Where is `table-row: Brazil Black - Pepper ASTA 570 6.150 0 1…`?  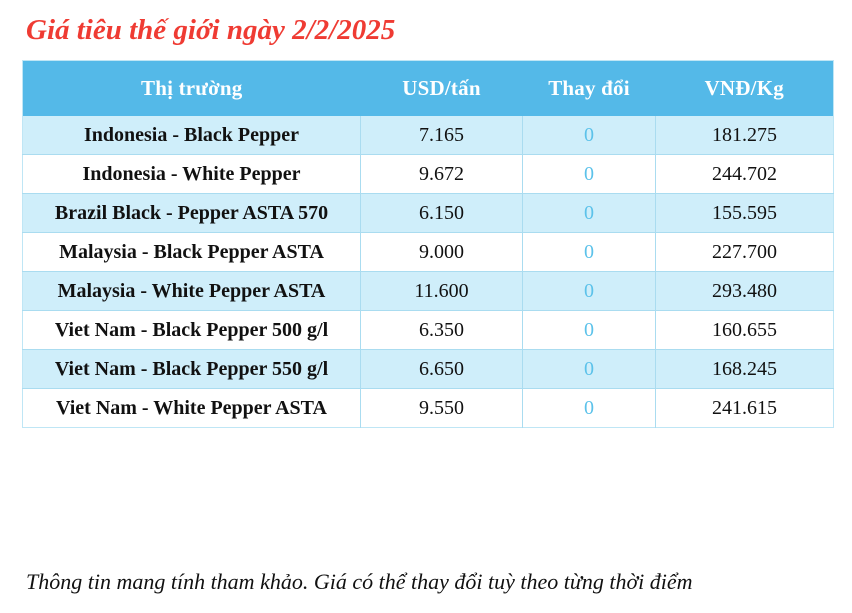 table-row: Brazil Black - Pepper ASTA 570 6.150 0 1… is located at coordinates (428, 213).